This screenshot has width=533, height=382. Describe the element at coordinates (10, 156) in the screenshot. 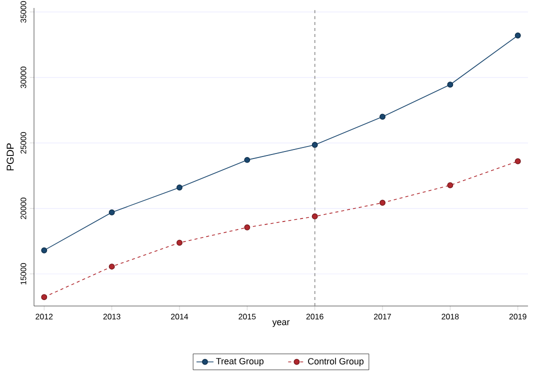

I see `y-axis-title: PGDP` at that location.